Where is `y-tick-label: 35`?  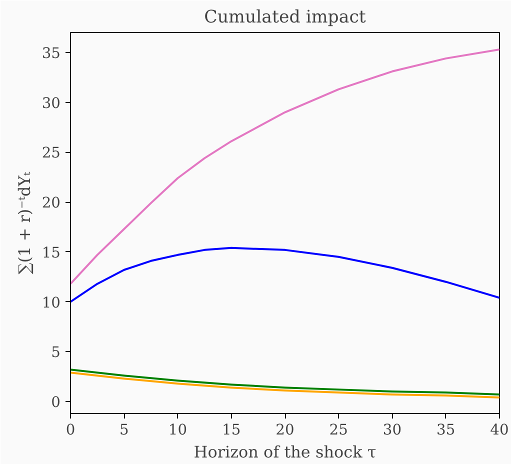 y-tick-label: 35 is located at coordinates (51, 53).